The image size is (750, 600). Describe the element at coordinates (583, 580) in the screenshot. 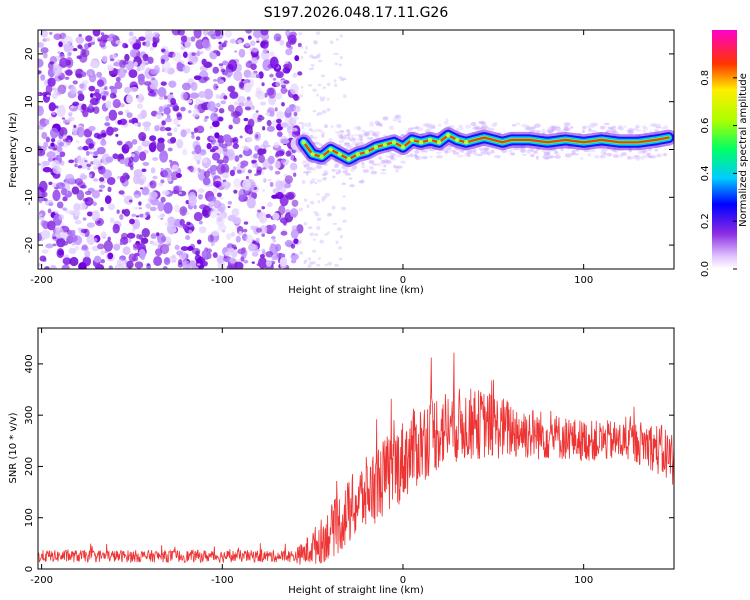

I see `x-tick-label: 100` at that location.